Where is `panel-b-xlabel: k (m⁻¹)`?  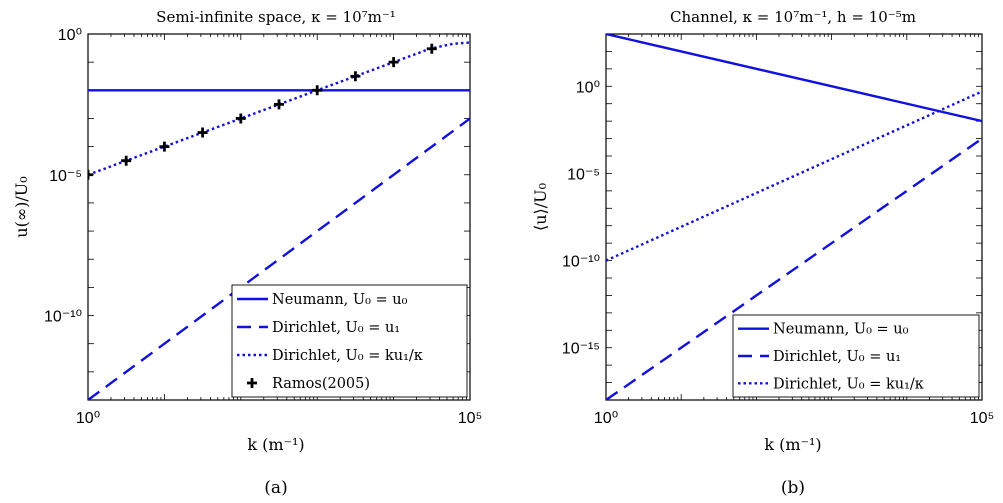
panel-b-xlabel: k (m⁻¹) is located at coordinates (792, 444).